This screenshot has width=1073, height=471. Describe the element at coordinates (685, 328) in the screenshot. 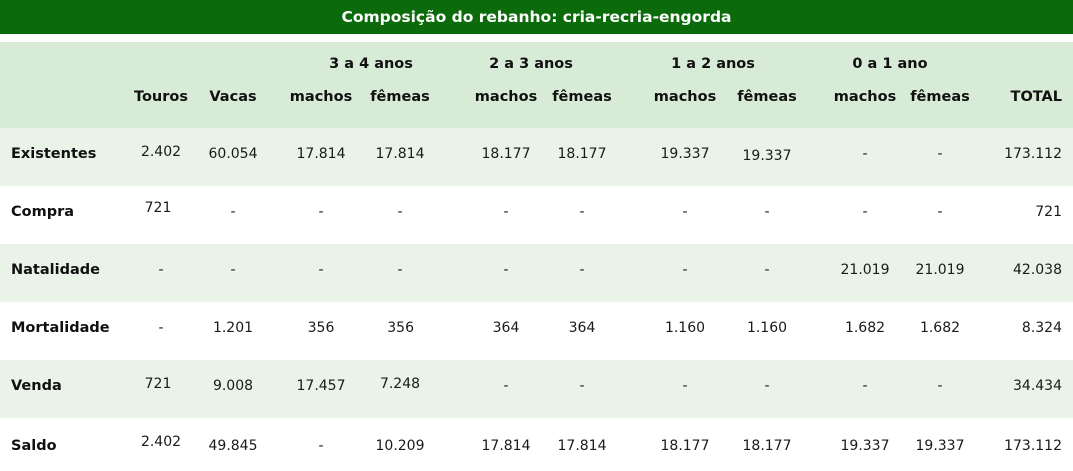

I see `cell-machos-1-2: 1.160` at that location.